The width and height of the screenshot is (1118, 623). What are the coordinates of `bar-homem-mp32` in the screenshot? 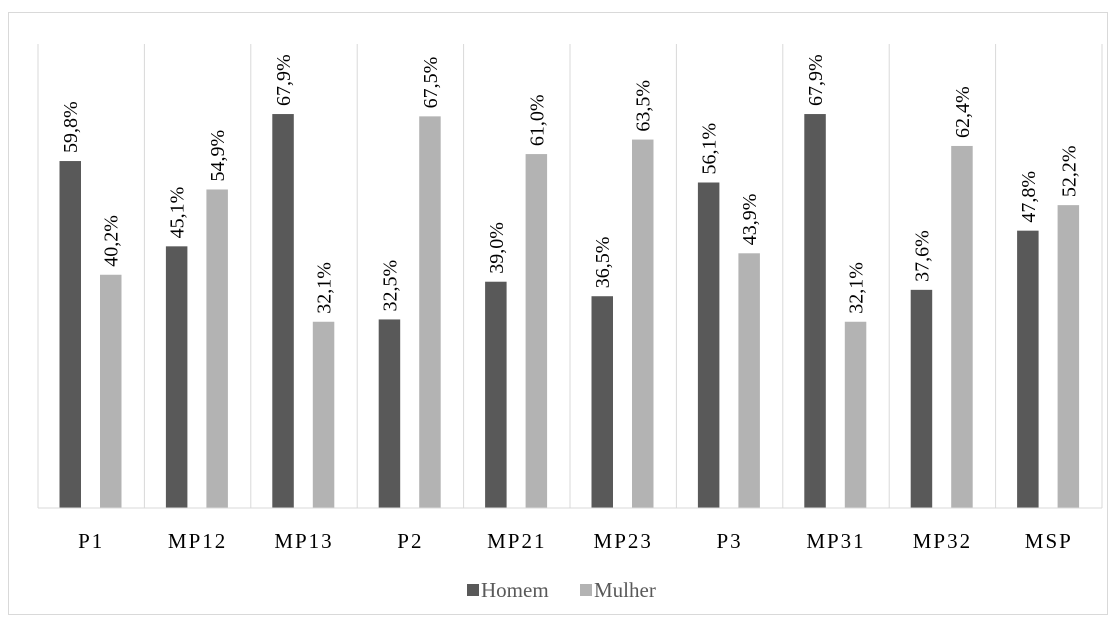 It's located at (921, 398).